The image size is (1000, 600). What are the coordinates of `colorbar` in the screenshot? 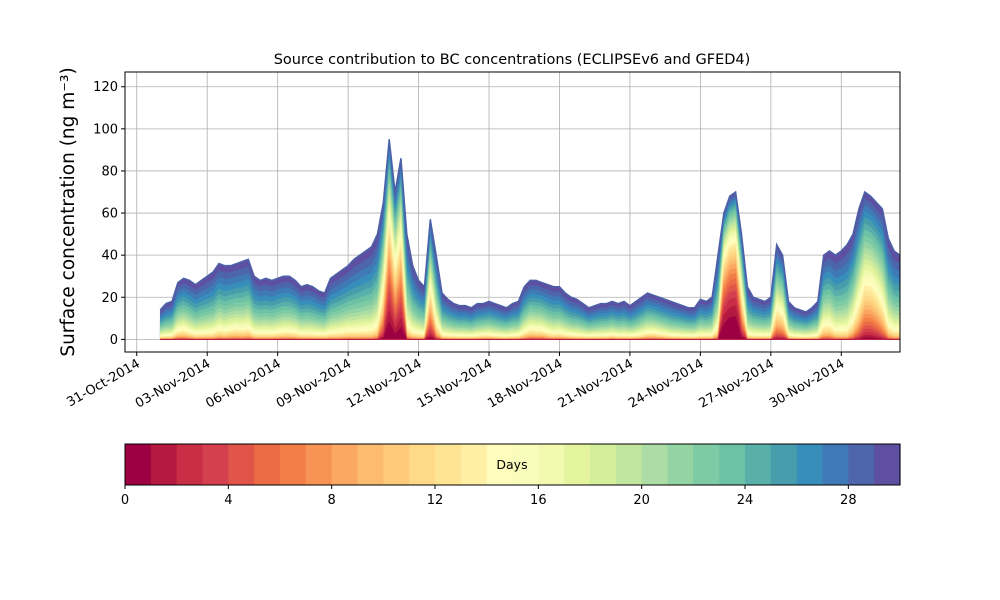 It's located at (513, 464).